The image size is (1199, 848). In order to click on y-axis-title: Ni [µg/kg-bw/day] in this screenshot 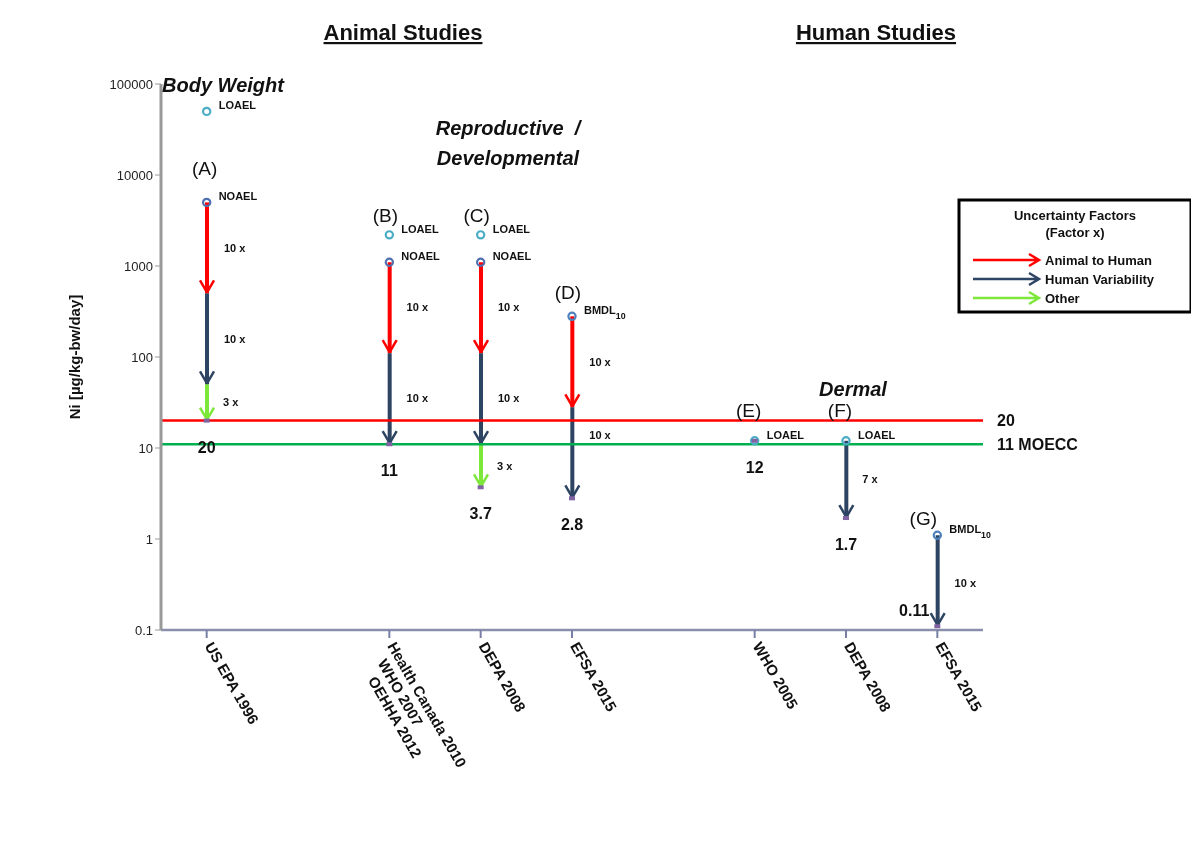, I will do `click(75, 357)`.